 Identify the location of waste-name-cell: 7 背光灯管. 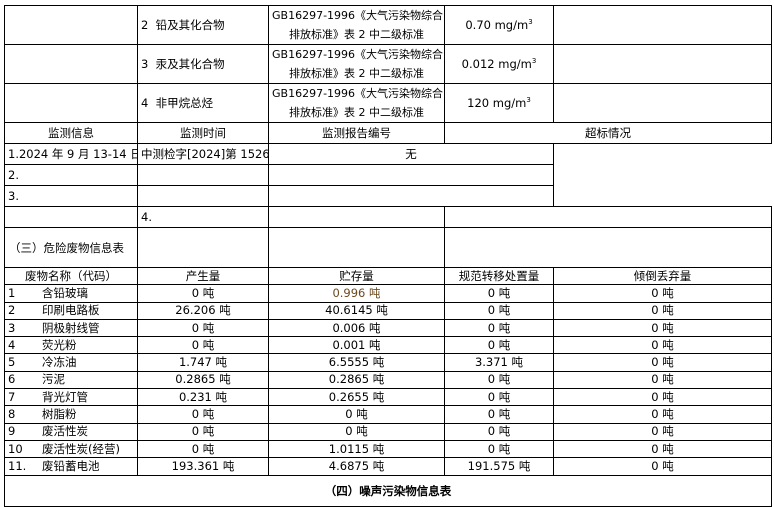
(71, 397).